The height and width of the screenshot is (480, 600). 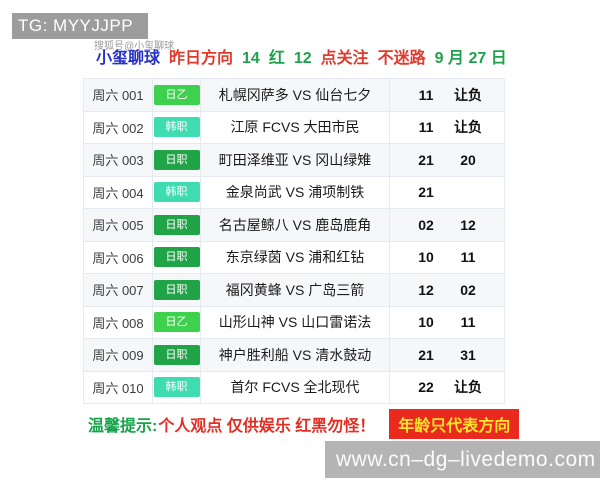 I want to click on pick-value-2: 12, so click(x=468, y=224).